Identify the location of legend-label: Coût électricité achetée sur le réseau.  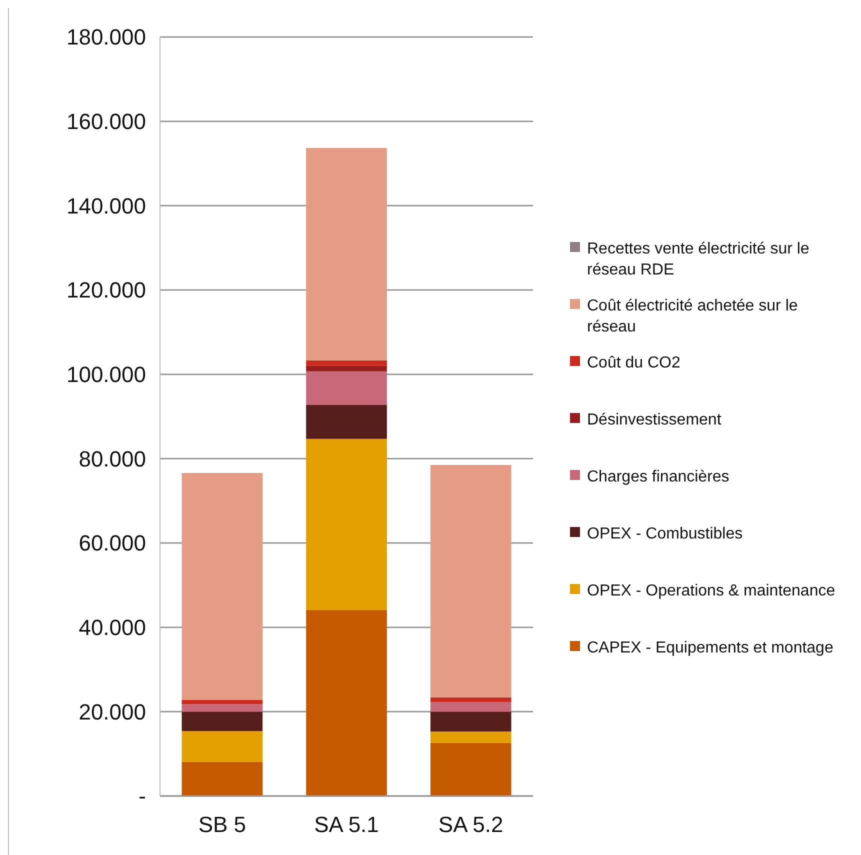
(692, 317).